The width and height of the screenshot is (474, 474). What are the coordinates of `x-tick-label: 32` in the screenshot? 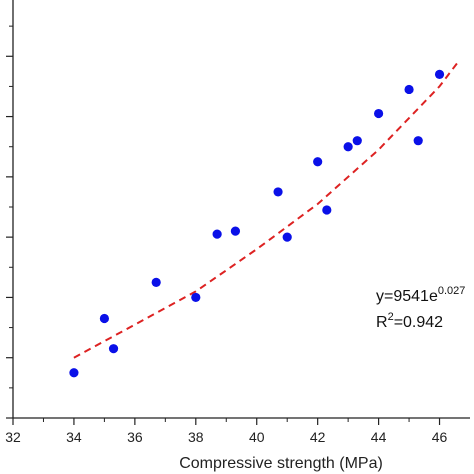 It's located at (13, 437).